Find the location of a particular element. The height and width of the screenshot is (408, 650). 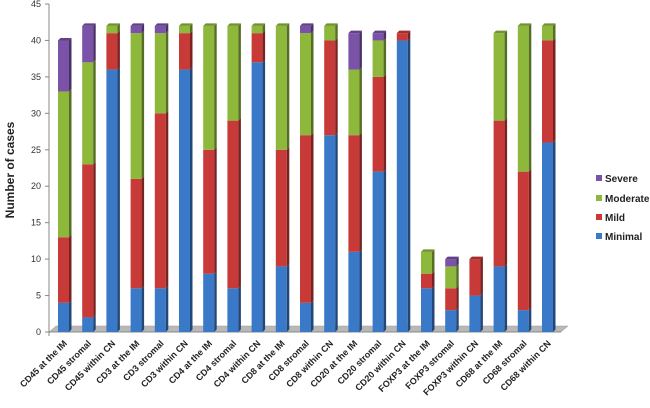

y-tick-label: 20 is located at coordinates (36, 186).